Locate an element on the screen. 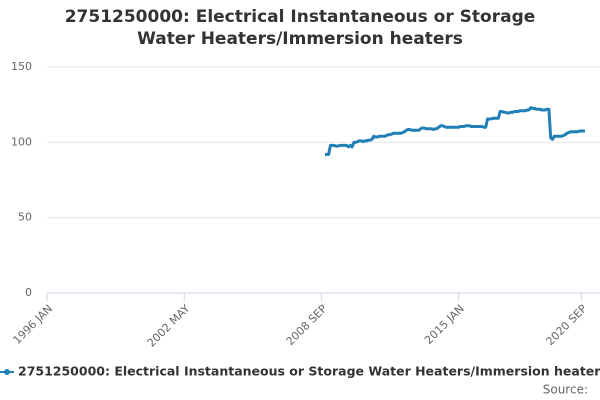 The height and width of the screenshot is (400, 600). y-tick-label: 150 is located at coordinates (21, 66).